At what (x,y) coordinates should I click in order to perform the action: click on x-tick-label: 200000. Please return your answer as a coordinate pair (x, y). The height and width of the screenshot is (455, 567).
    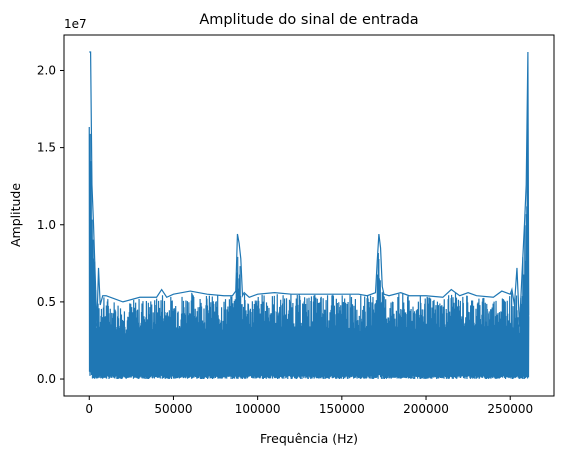
    Looking at the image, I should click on (426, 409).